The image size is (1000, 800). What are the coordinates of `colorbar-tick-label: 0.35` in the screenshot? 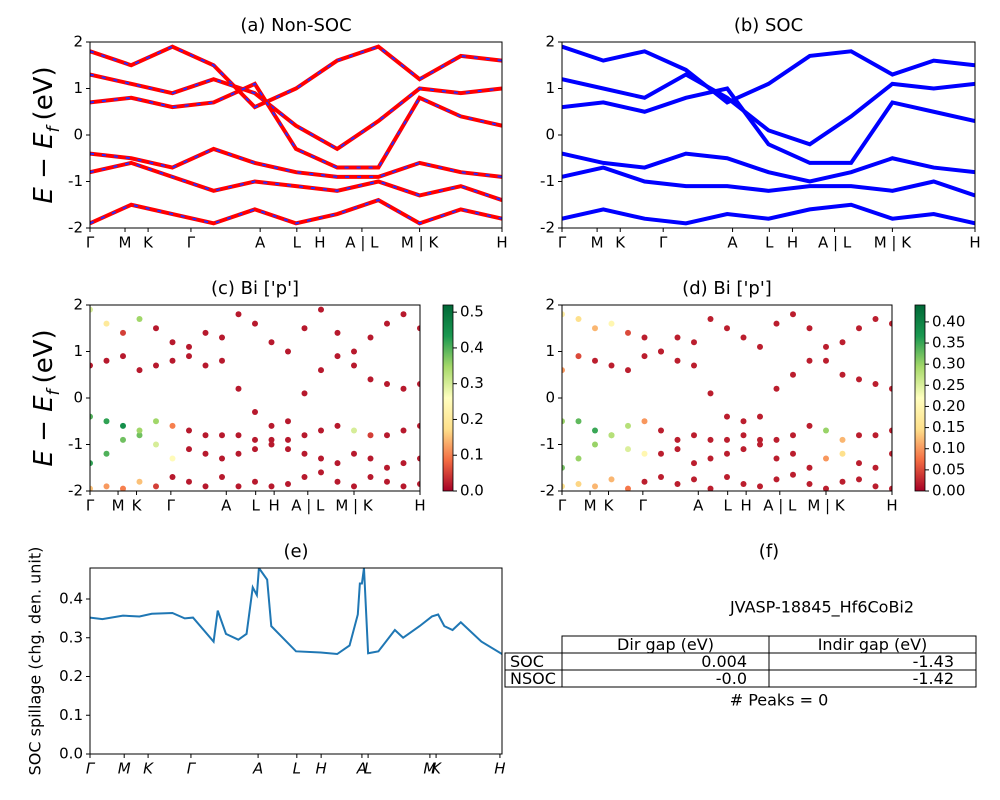 It's located at (948, 343).